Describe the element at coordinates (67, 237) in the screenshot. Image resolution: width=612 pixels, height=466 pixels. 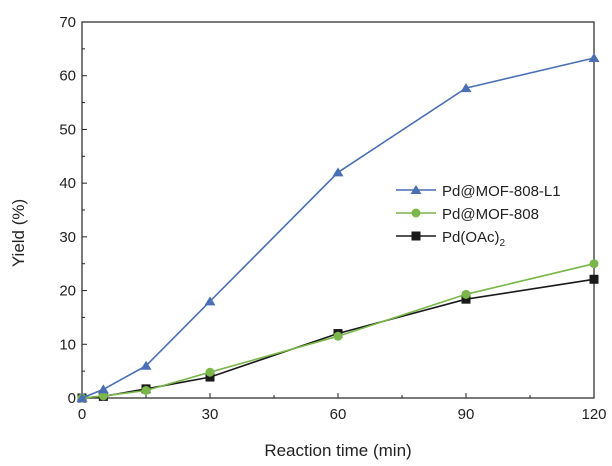
I see `y-tick-label: 30` at that location.